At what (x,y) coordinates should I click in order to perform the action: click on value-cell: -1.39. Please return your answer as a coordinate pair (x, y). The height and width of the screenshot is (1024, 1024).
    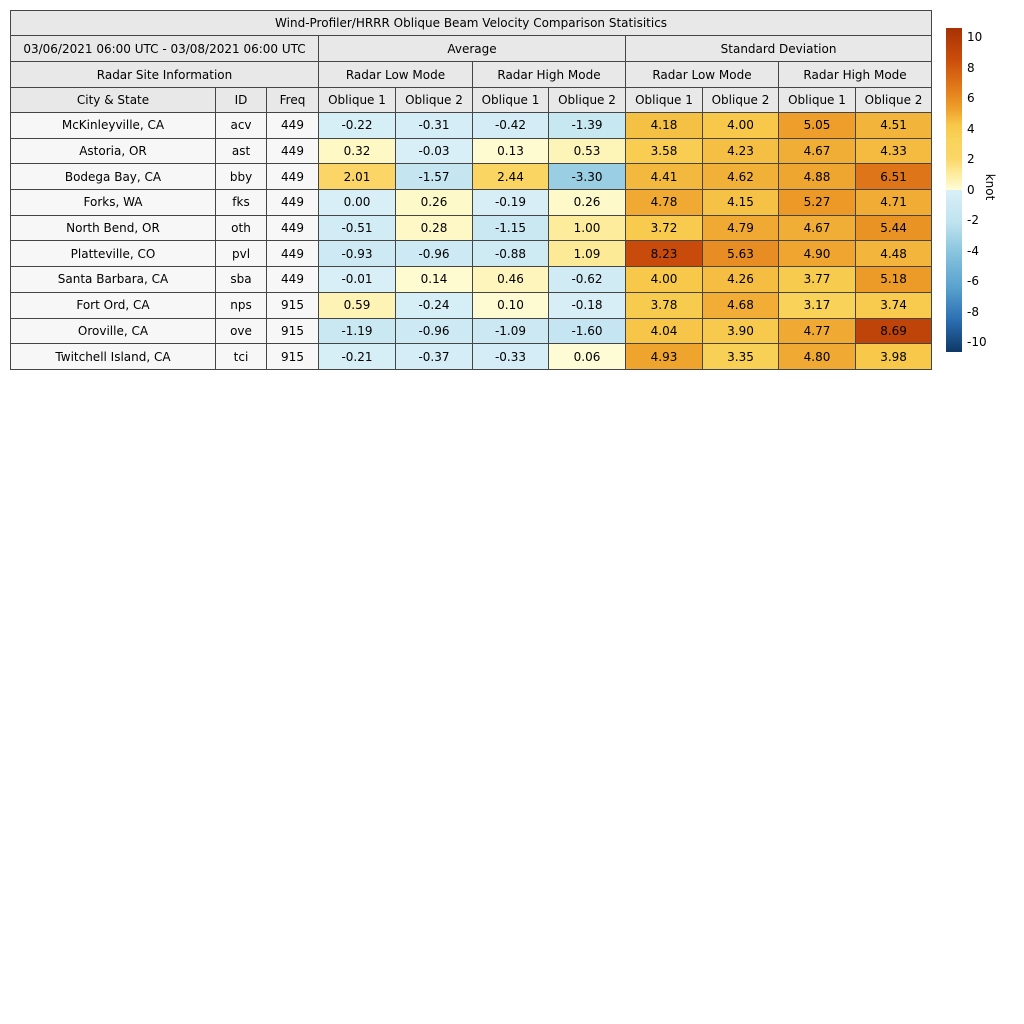
    Looking at the image, I should click on (587, 125).